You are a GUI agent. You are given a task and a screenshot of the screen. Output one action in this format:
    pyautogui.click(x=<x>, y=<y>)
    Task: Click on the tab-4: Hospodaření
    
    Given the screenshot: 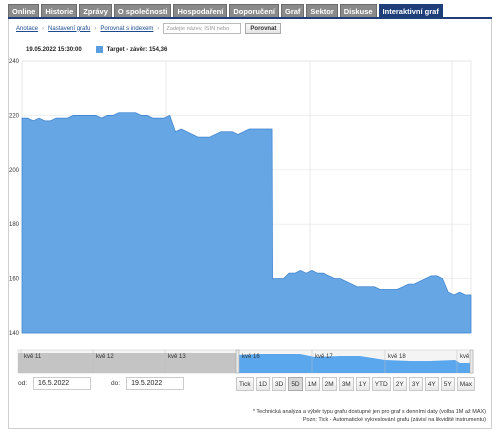 What is the action you would take?
    pyautogui.click(x=200, y=10)
    